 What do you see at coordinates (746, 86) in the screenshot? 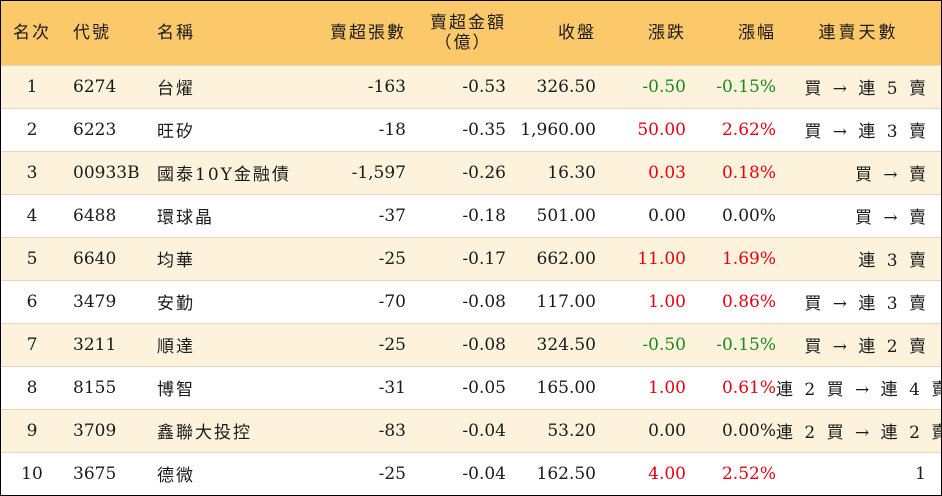
I see `cell-change-pct: -0.15%` at bounding box center [746, 86].